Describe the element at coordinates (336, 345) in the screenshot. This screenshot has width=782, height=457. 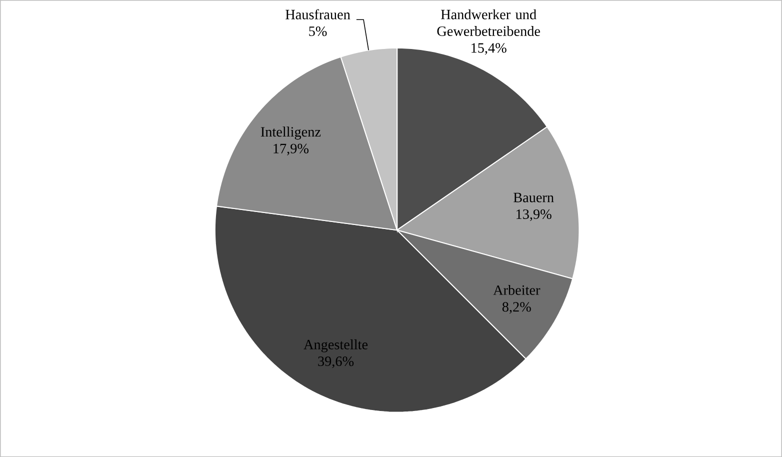
I see `slice-label: Angestellte` at that location.